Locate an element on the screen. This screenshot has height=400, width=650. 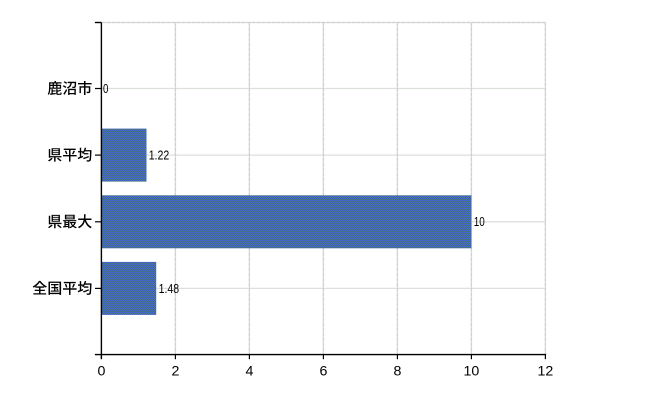
svg-text: 1.48 is located at coordinates (169, 288).